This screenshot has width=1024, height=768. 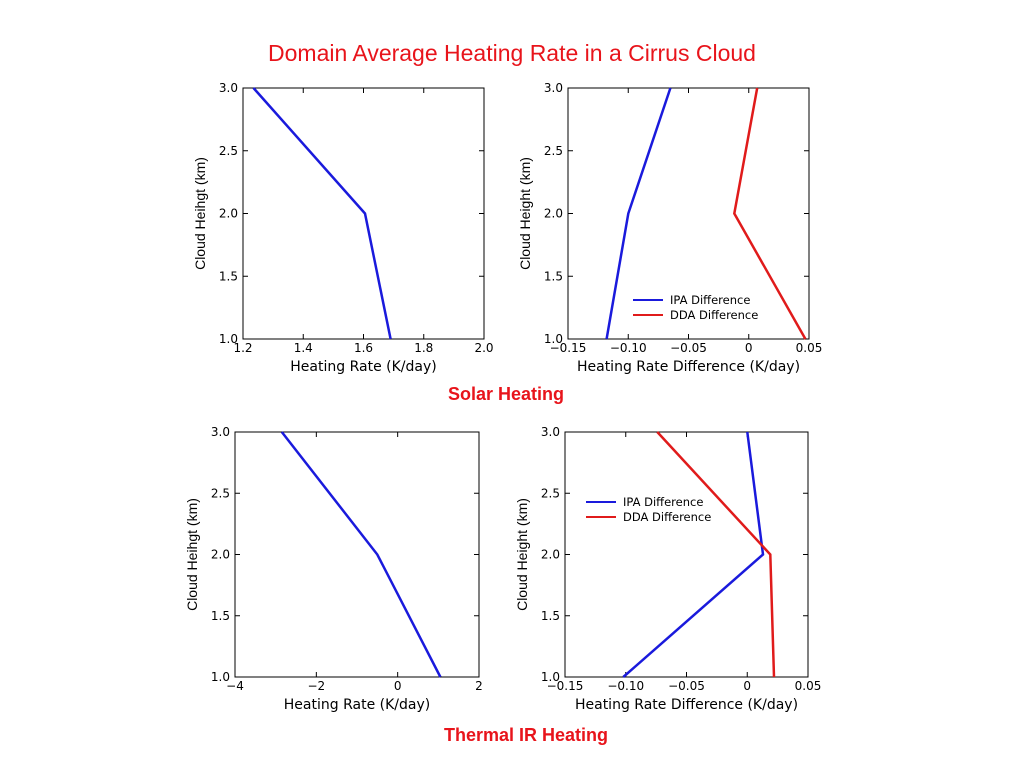 I want to click on x-tick-label: 1.4, so click(x=303, y=348).